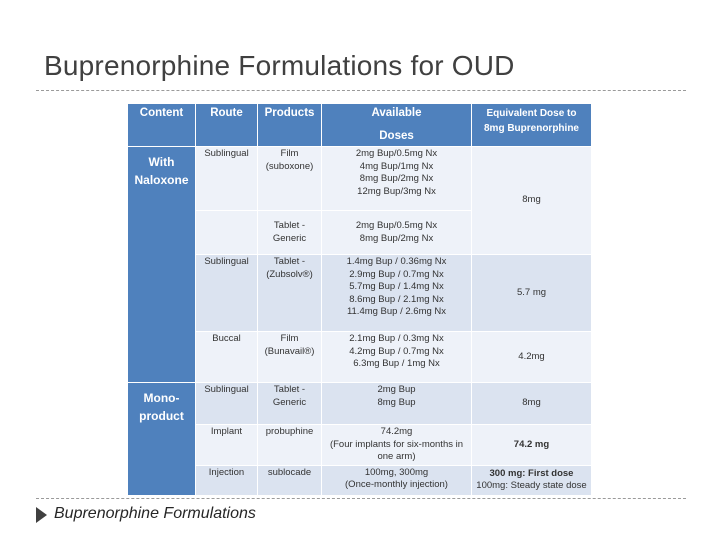  What do you see at coordinates (361, 498) in the screenshot?
I see `footer-divider` at bounding box center [361, 498].